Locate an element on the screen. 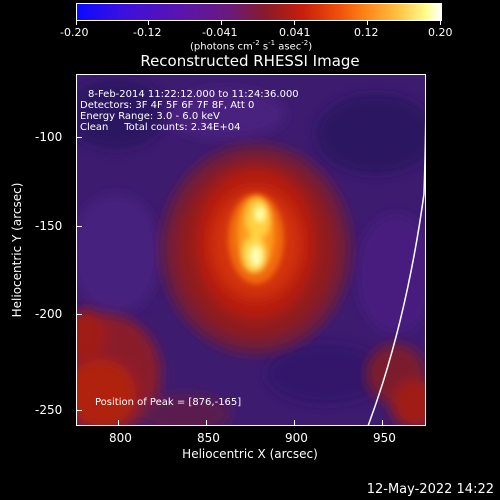 This screenshot has width=500, height=500. colorbar-label-3: 0.041 is located at coordinates (295, 32).